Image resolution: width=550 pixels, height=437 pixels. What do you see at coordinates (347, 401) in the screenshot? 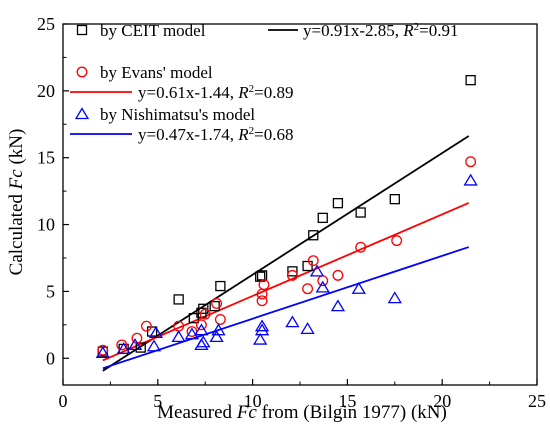
I see `x-tick-label: 15` at bounding box center [347, 401].